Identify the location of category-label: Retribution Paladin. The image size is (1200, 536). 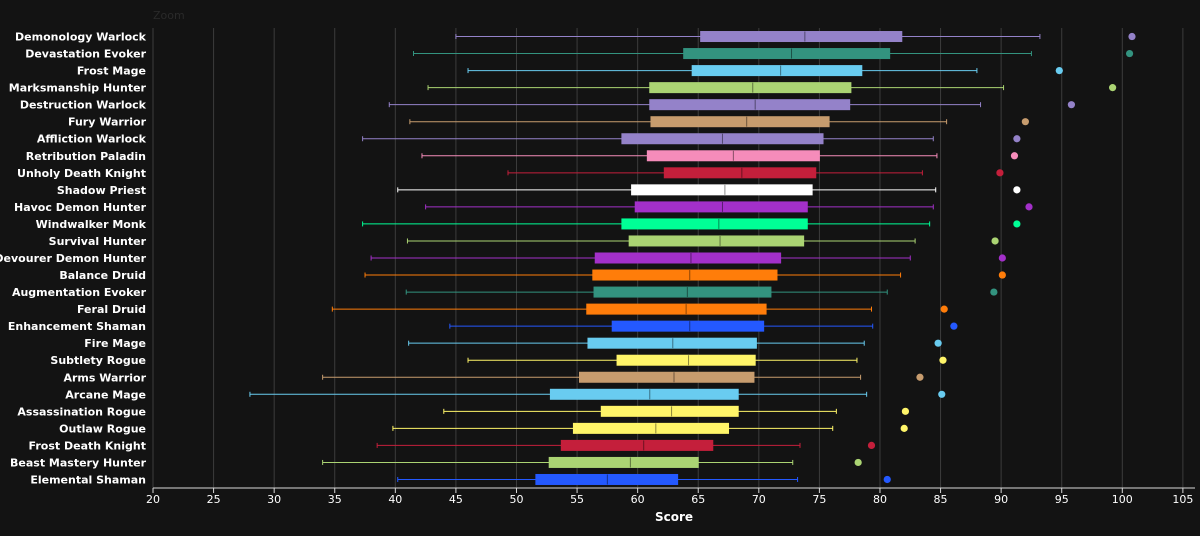
(86, 156).